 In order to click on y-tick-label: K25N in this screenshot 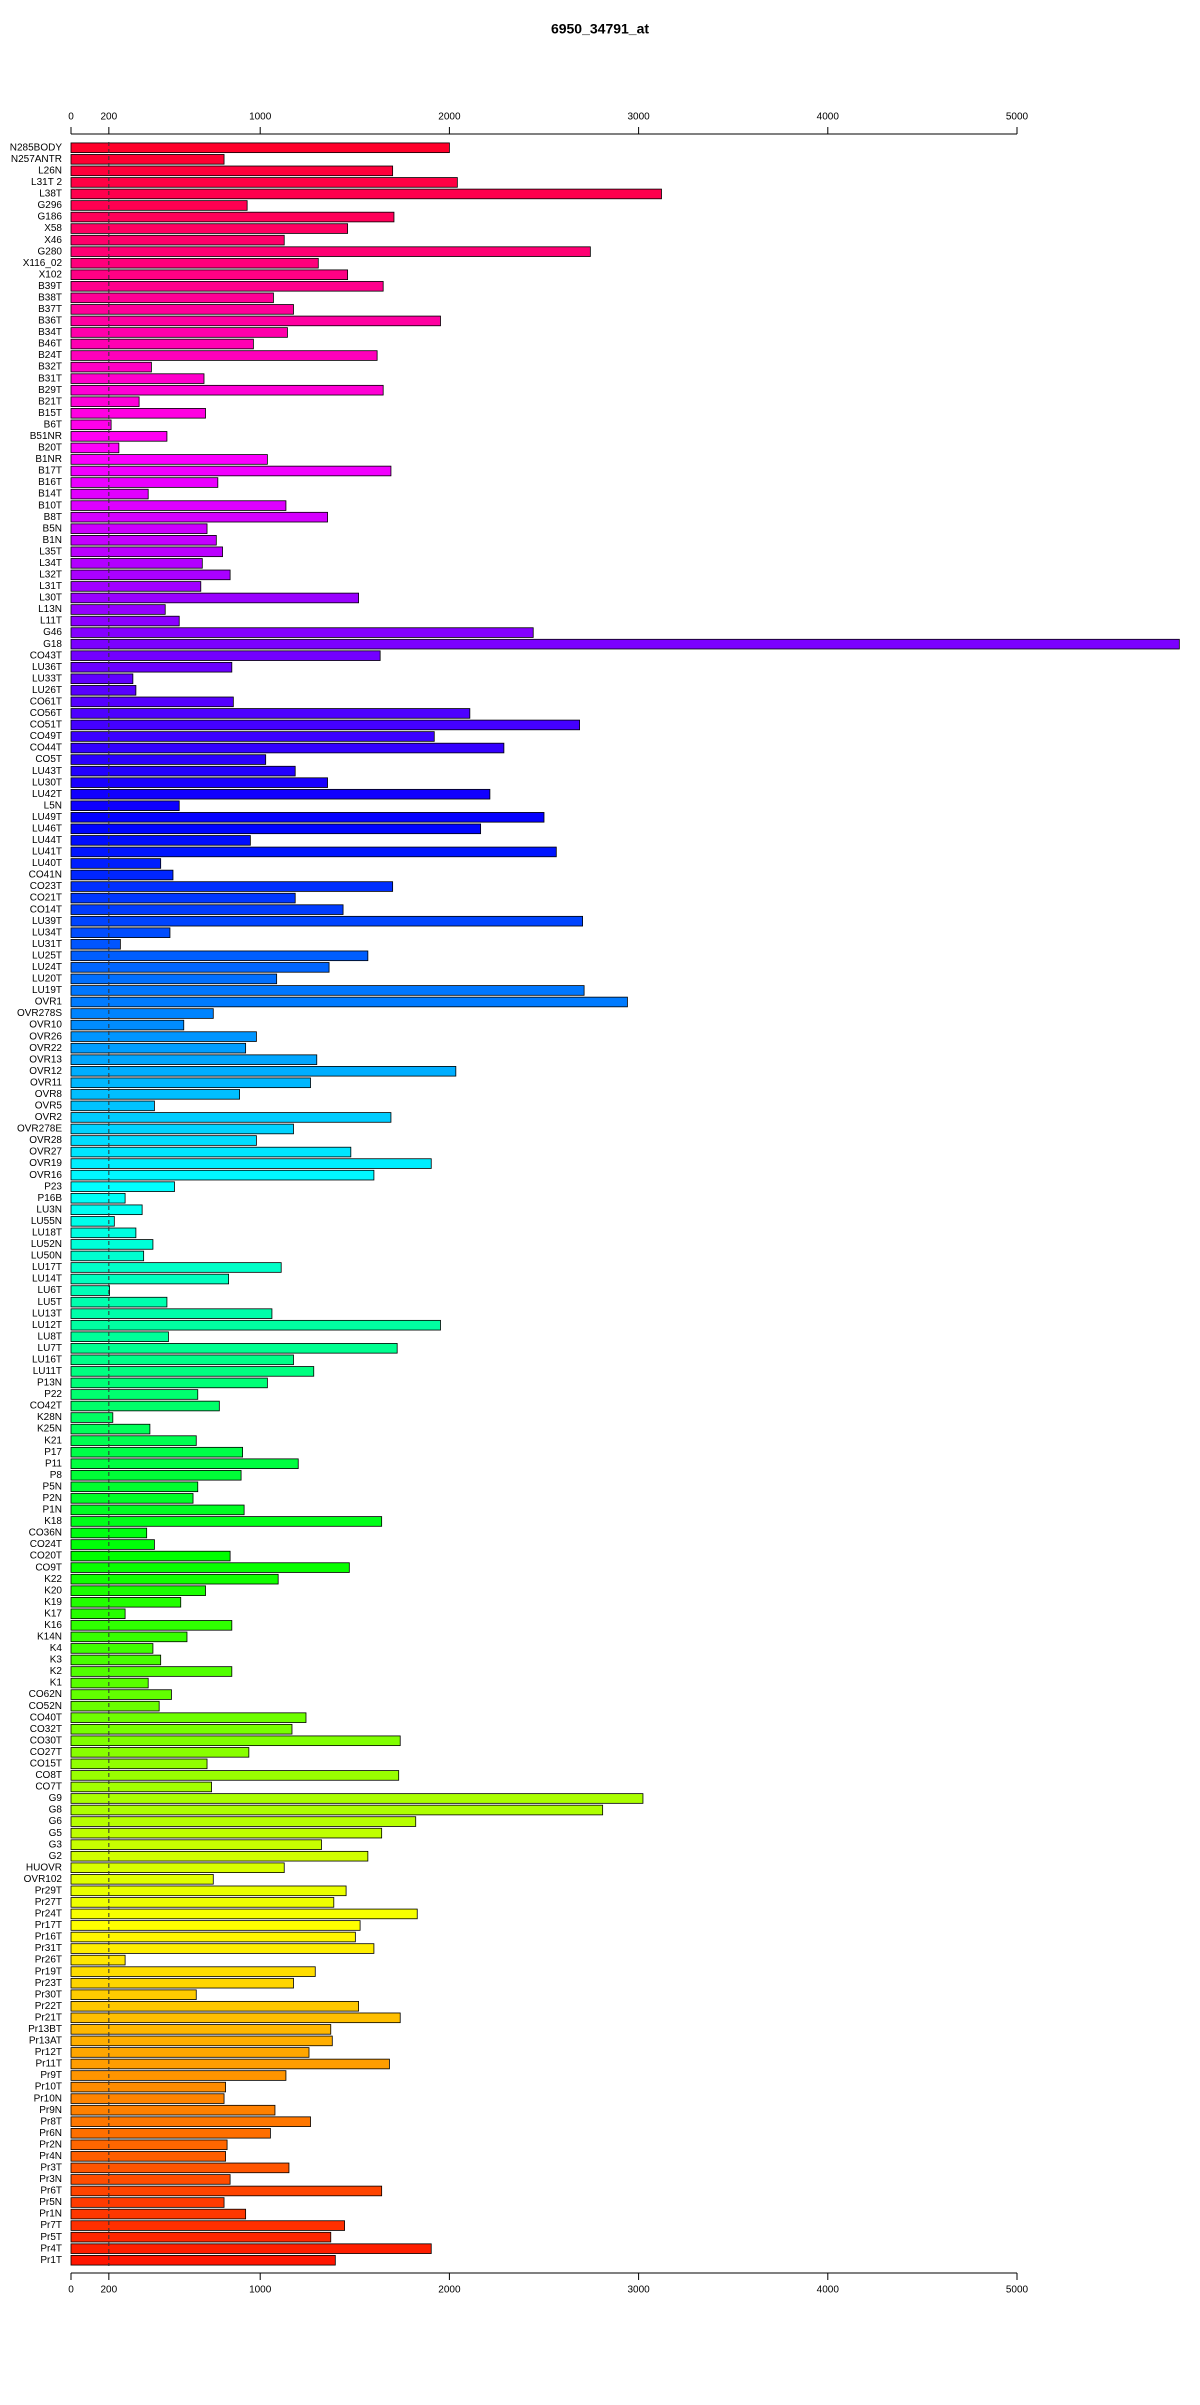, I will do `click(49, 1429)`.